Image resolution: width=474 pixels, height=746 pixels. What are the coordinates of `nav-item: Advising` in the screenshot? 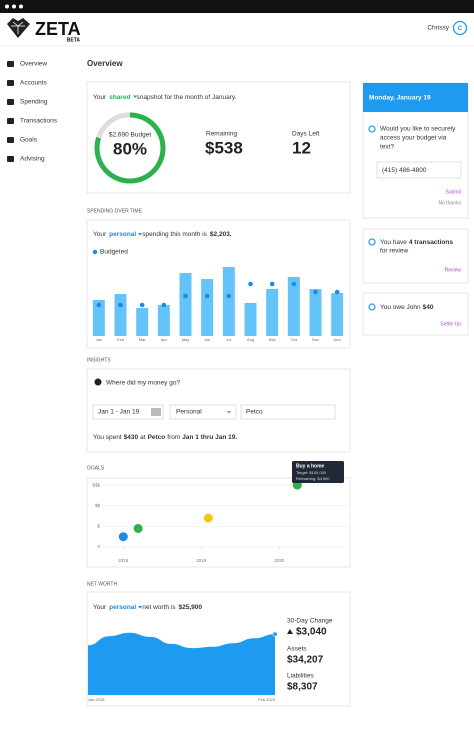 It's located at (32, 159).